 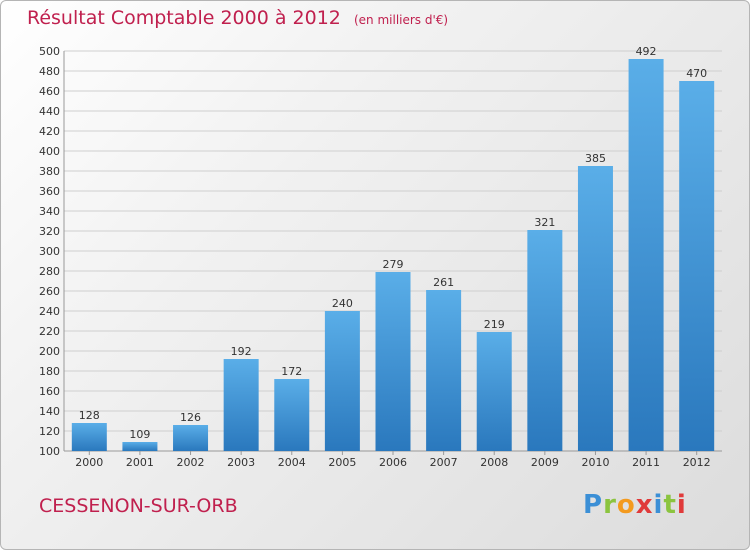 I want to click on chart-title: Résultat Comptable 2000 à 2012, so click(x=184, y=18).